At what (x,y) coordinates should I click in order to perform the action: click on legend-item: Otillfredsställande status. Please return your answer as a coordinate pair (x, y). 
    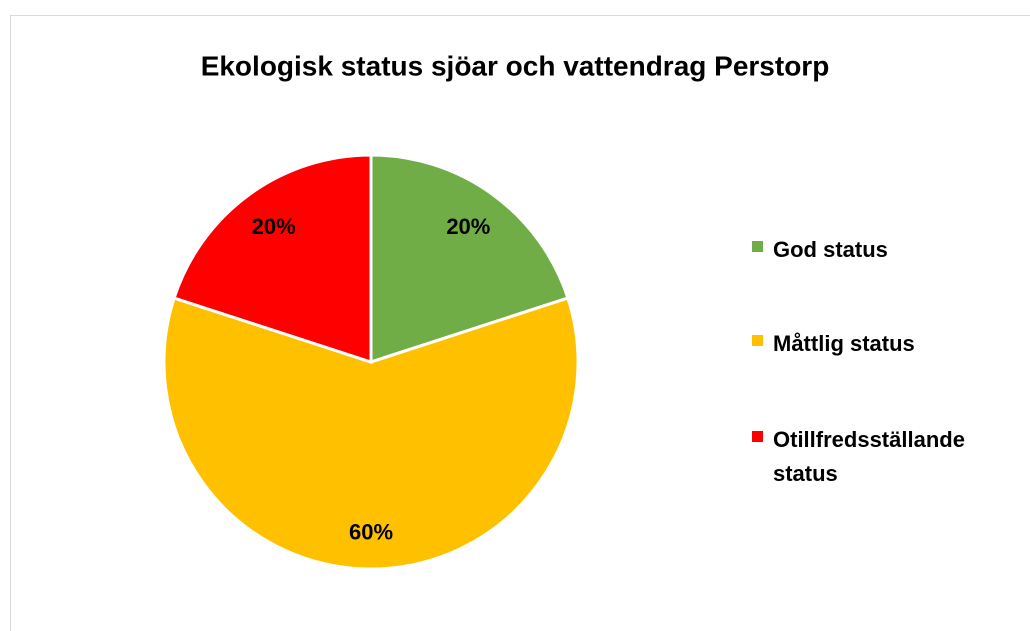
    Looking at the image, I should click on (887, 457).